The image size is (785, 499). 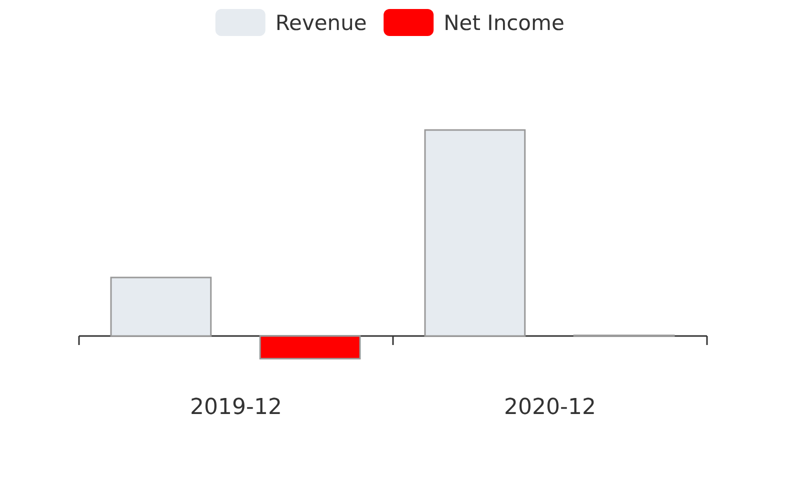 I want to click on x-tick-label: 2020-12, so click(x=550, y=407).